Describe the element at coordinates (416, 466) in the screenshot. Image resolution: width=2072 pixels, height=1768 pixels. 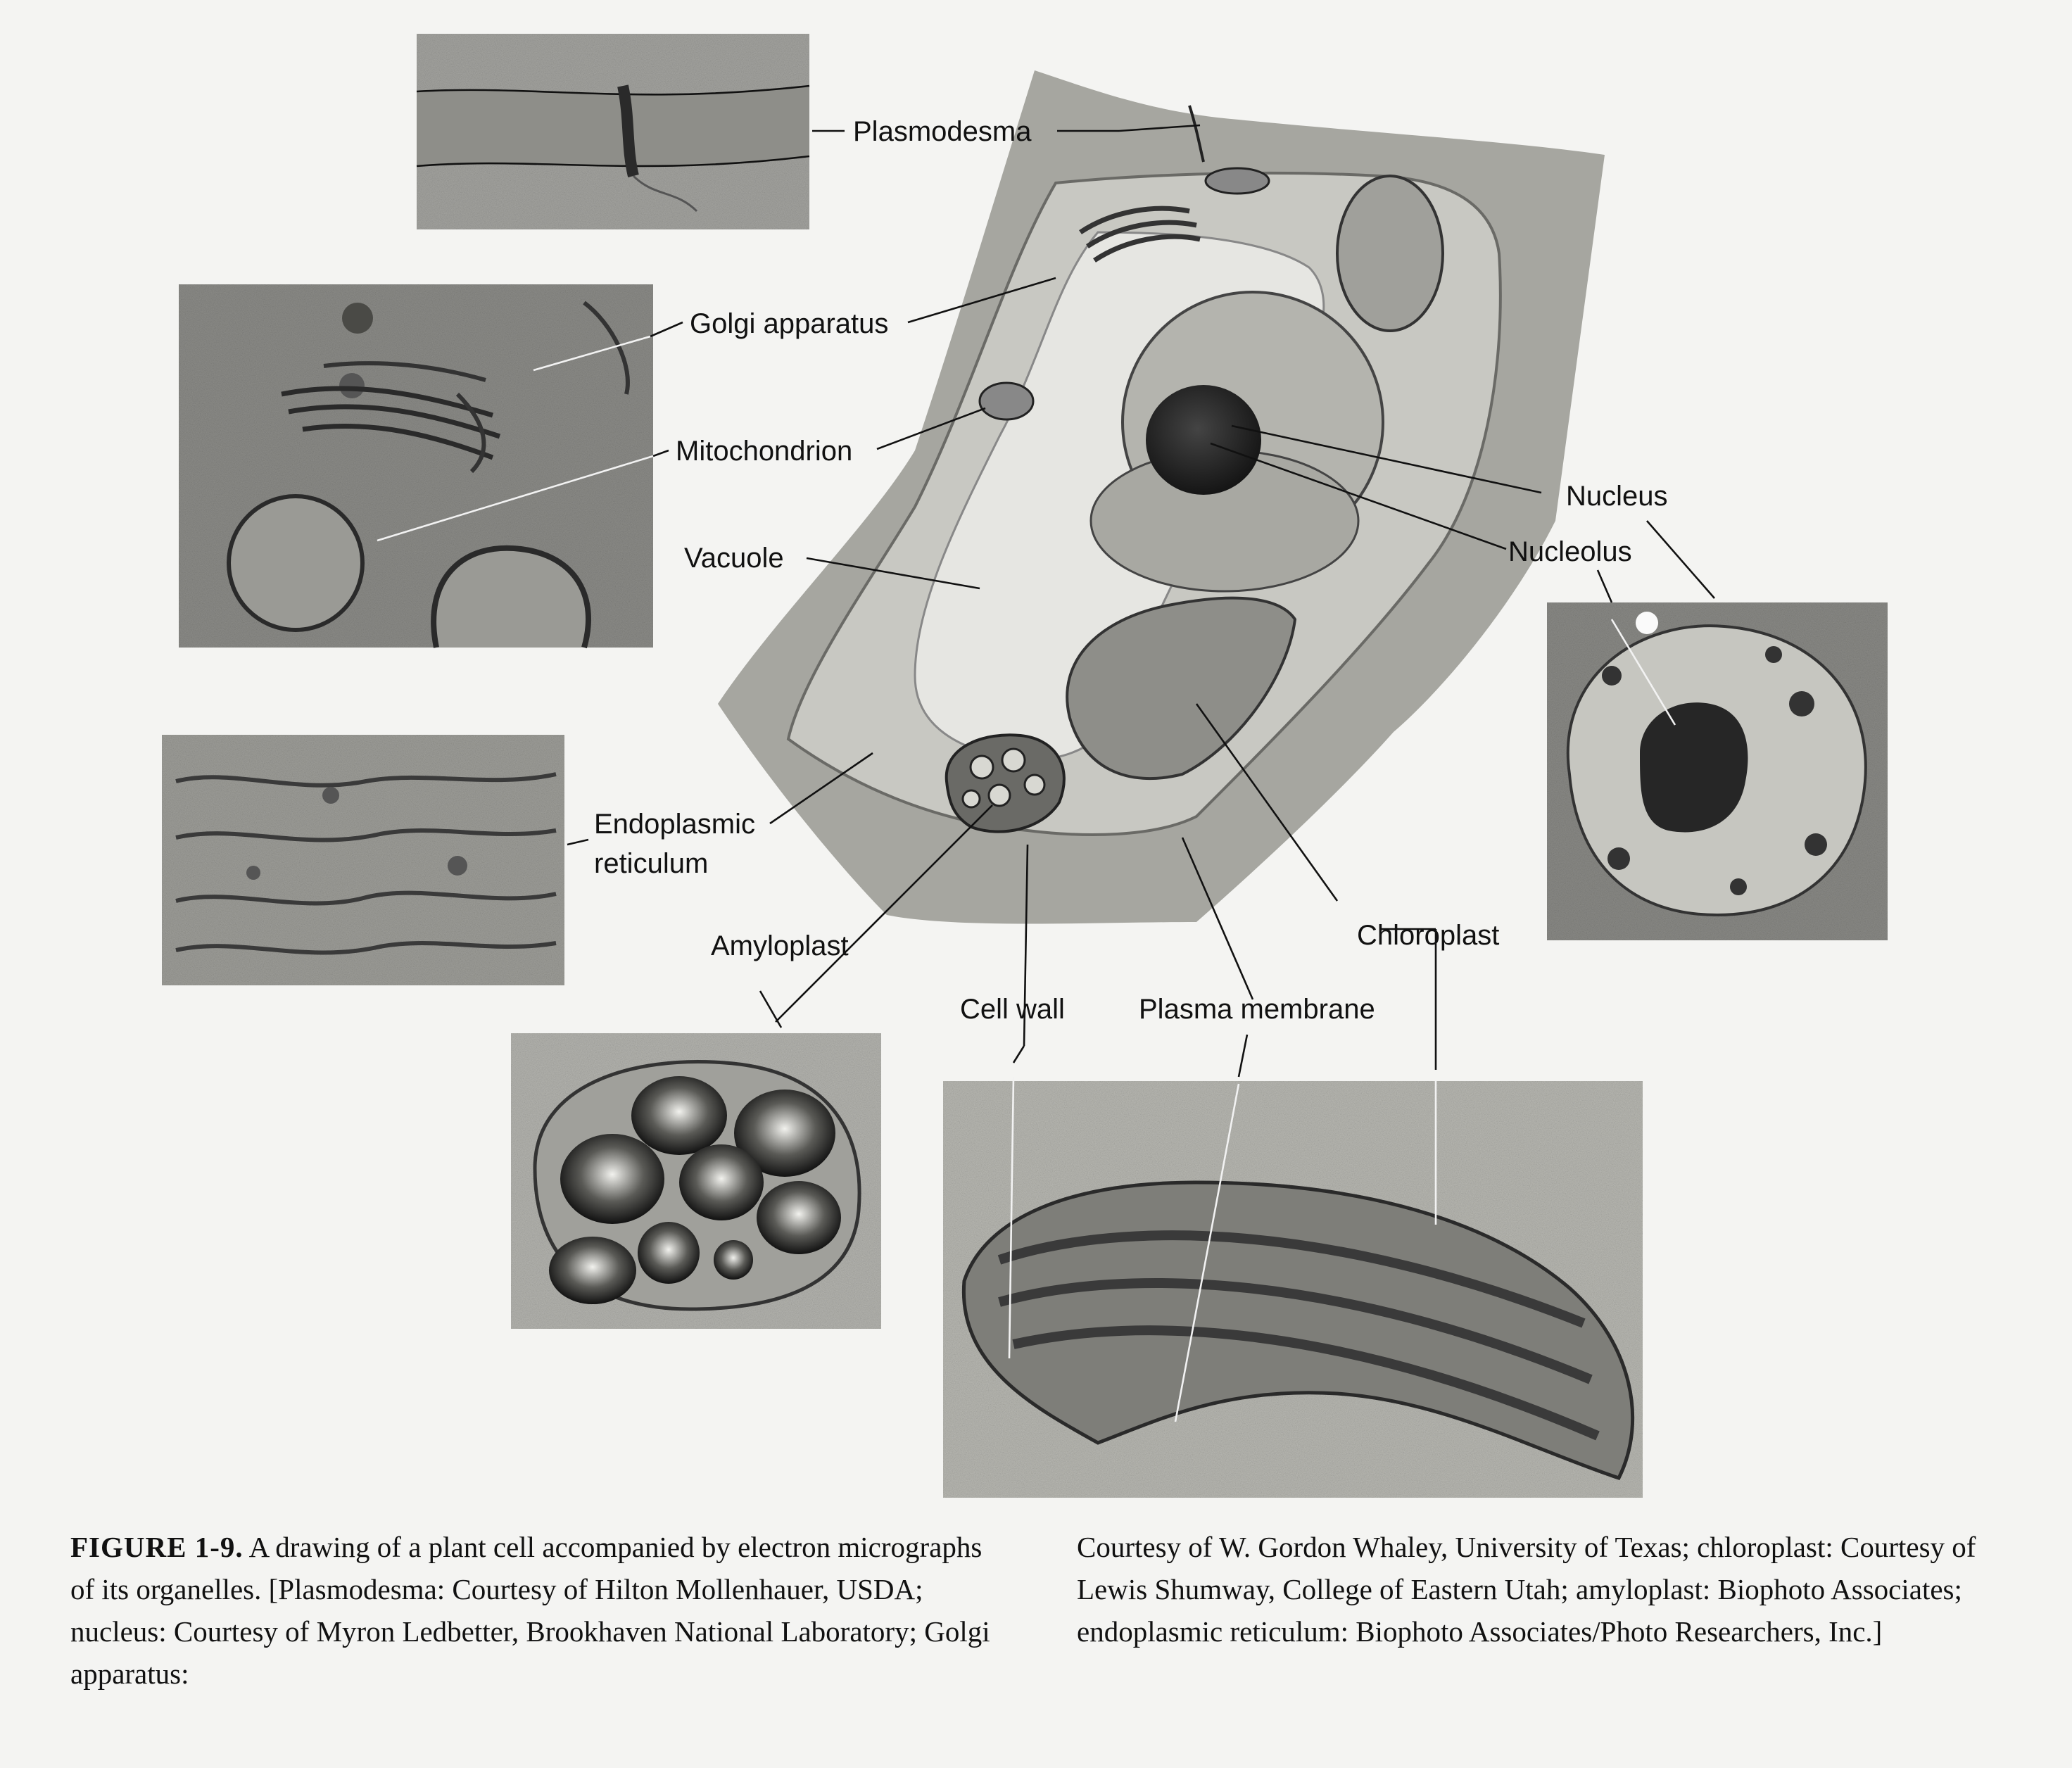
I see `golgi-mitochondrion-micrograph` at that location.